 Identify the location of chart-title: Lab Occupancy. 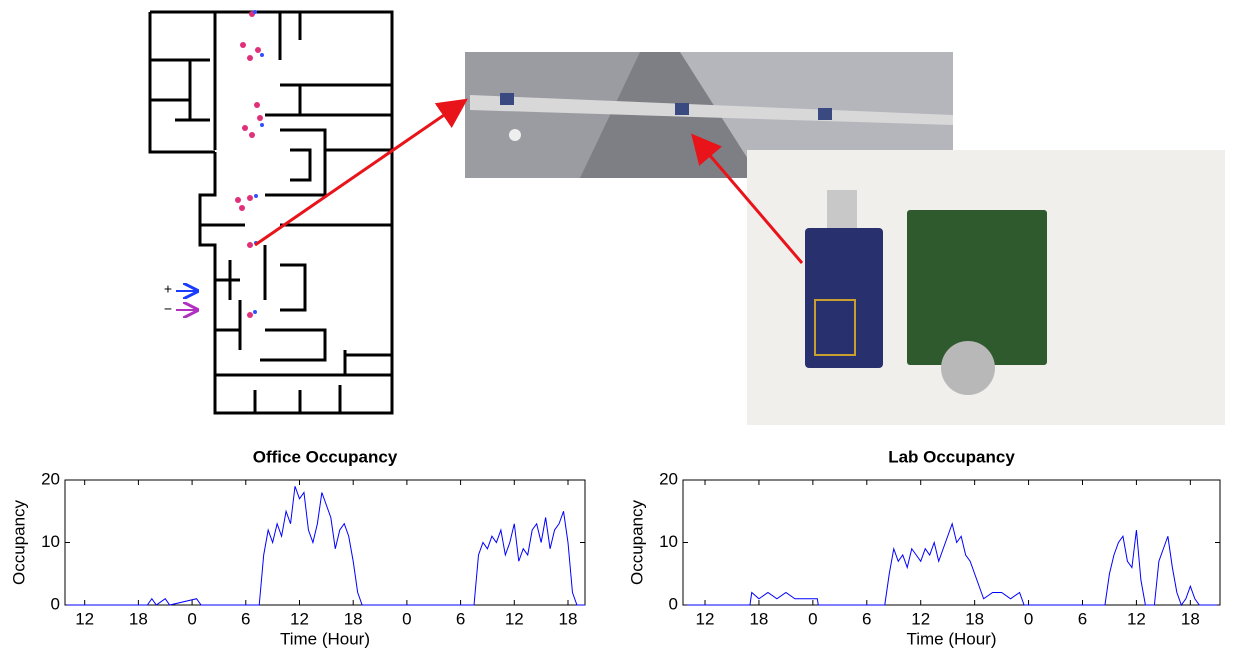
(951, 456).